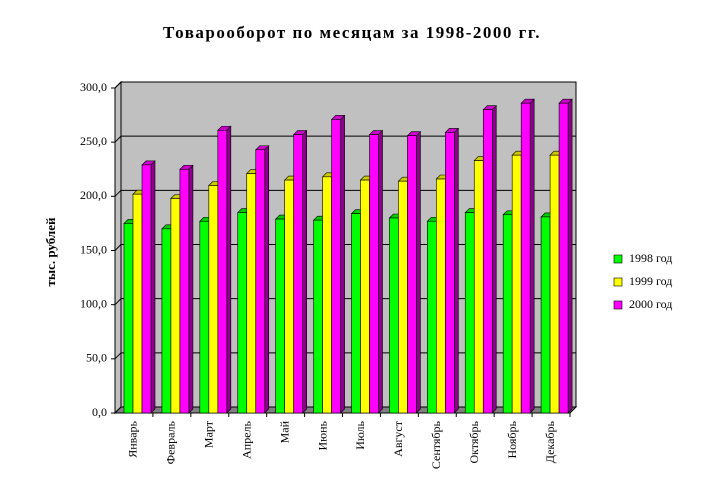 This screenshot has height=504, width=704. What do you see at coordinates (650, 258) in the screenshot?
I see `legend-label: 1998 год` at bounding box center [650, 258].